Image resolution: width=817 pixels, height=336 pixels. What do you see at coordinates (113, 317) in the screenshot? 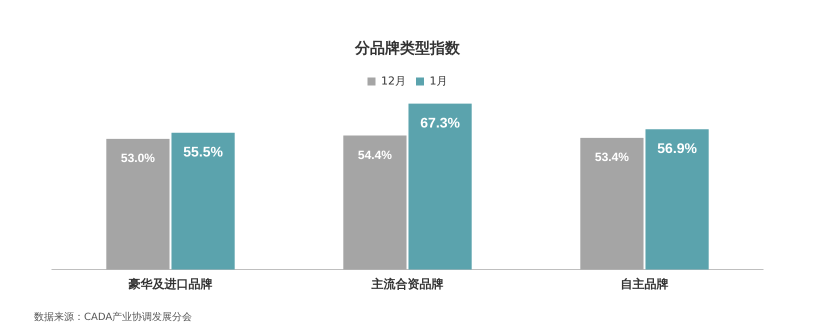
I see `source-note: 数据来源：CADA产业协调发展分会` at bounding box center [113, 317].